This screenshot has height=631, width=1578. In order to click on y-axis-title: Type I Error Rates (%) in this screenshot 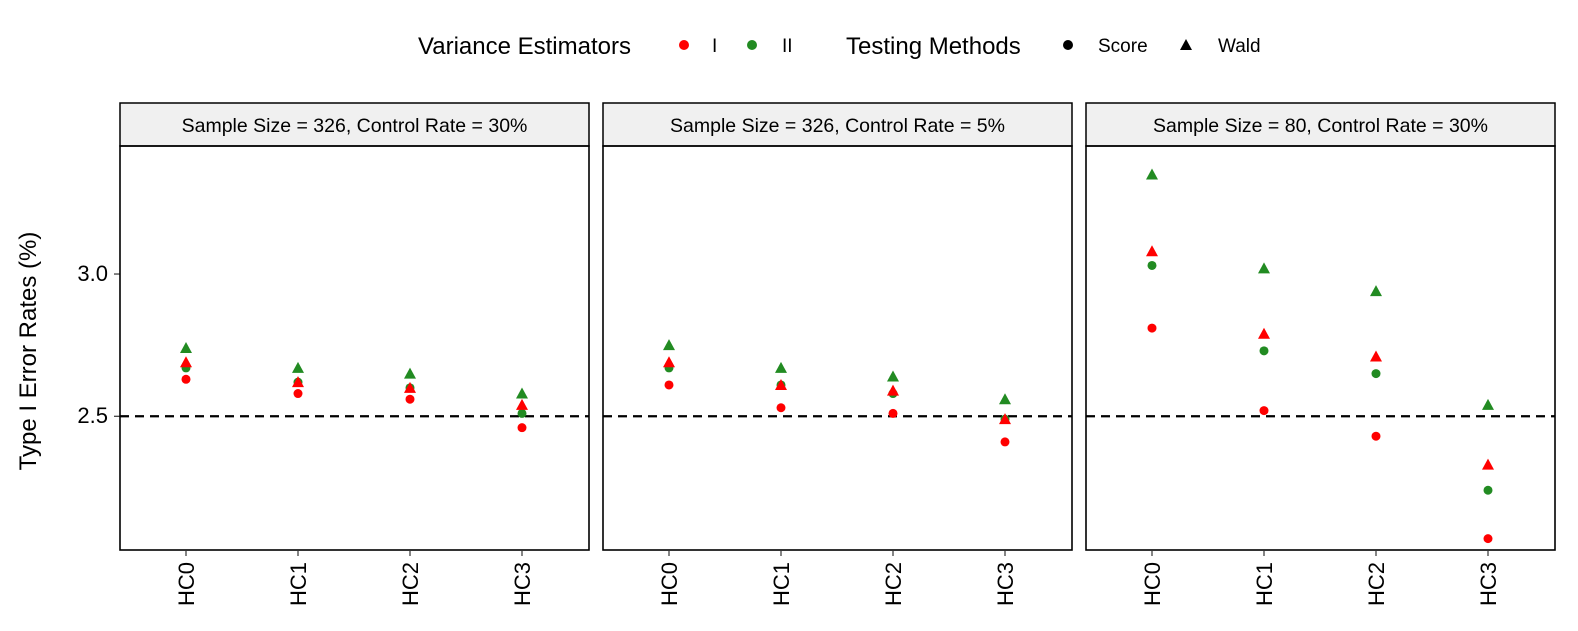, I will do `click(28, 351)`.